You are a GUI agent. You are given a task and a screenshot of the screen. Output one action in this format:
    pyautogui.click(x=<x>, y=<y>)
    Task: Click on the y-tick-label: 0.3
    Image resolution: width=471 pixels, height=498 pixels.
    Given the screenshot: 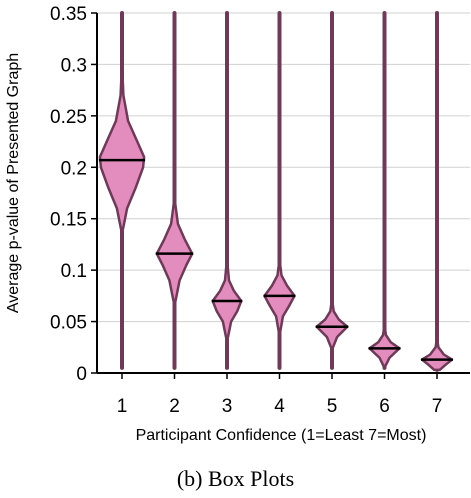 What is the action you would take?
    pyautogui.click(x=74, y=65)
    